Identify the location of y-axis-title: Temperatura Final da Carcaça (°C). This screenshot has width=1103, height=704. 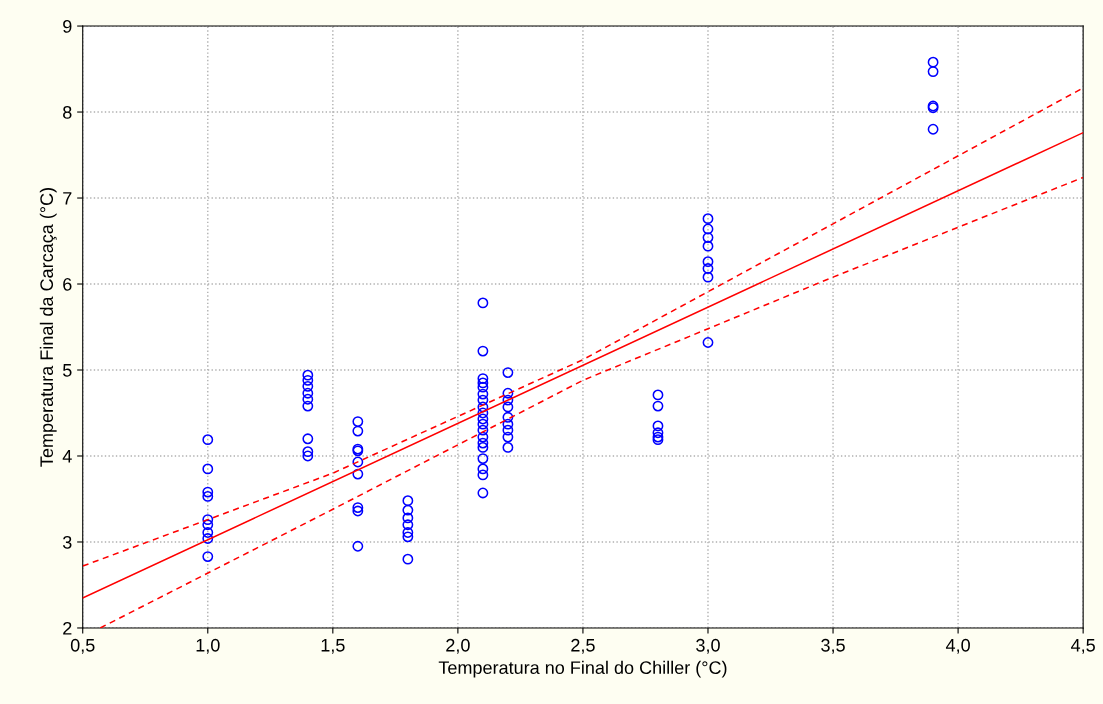
(48, 327).